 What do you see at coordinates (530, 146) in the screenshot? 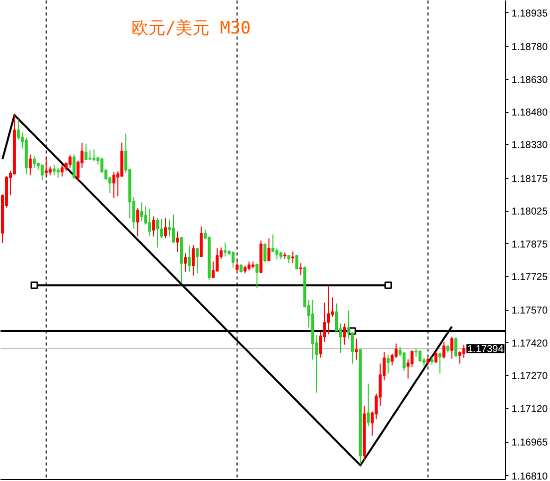
I see `y-tick-label: 1.18330` at bounding box center [530, 146].